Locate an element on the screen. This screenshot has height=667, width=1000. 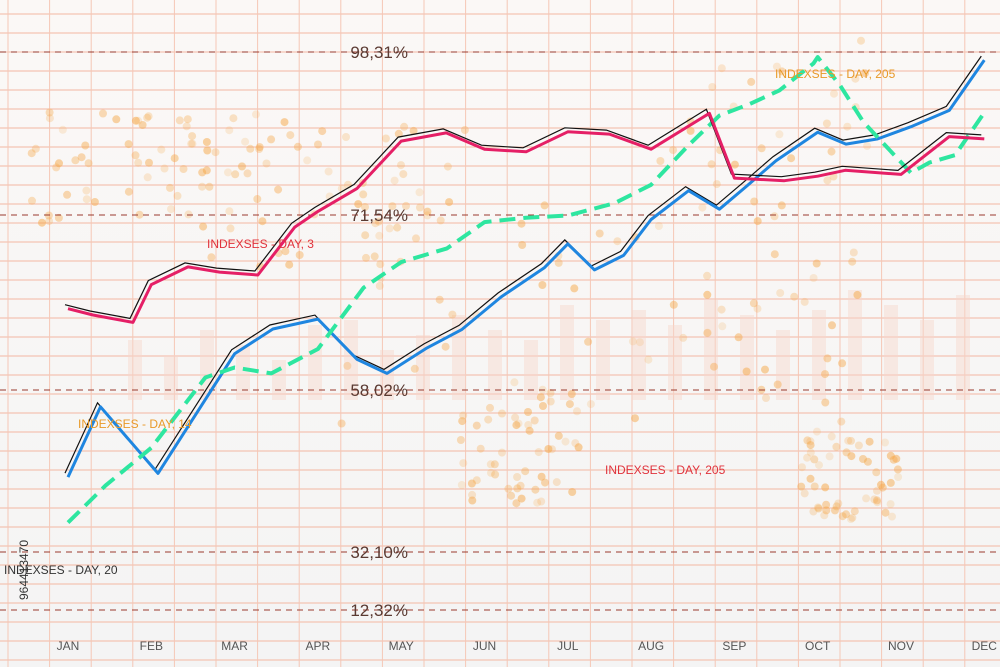
x-tick-label: APR is located at coordinates (318, 646).